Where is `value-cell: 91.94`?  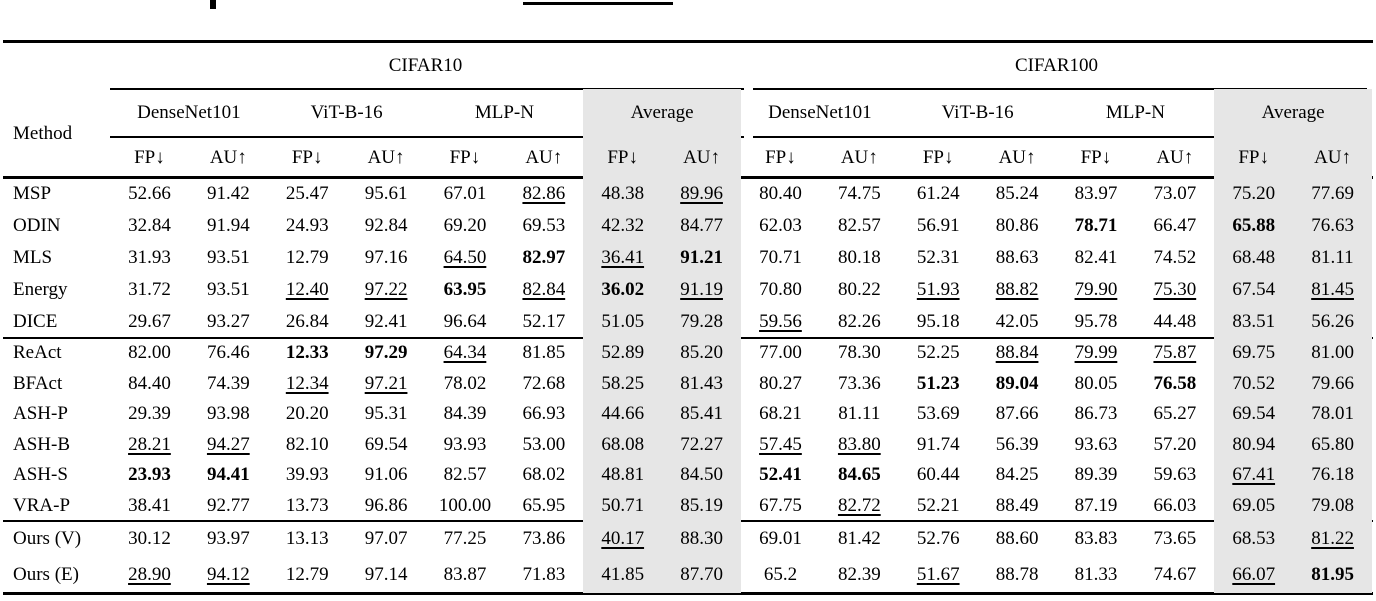
value-cell: 91.94 is located at coordinates (228, 225).